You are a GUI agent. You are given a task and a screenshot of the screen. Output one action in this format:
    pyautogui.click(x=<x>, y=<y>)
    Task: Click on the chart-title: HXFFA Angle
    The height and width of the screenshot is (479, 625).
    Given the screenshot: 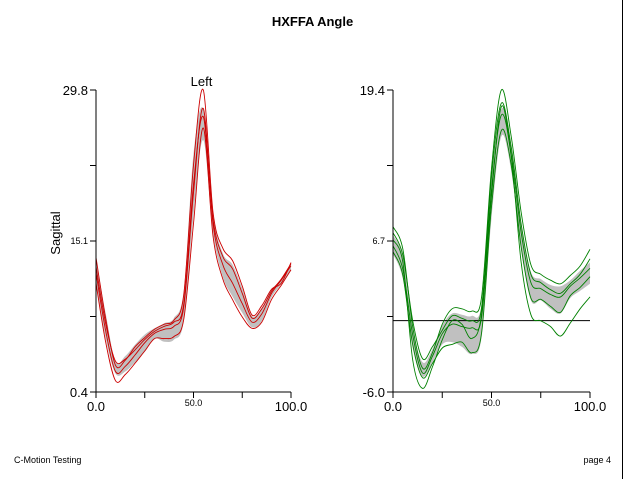 What is the action you would take?
    pyautogui.click(x=312, y=21)
    